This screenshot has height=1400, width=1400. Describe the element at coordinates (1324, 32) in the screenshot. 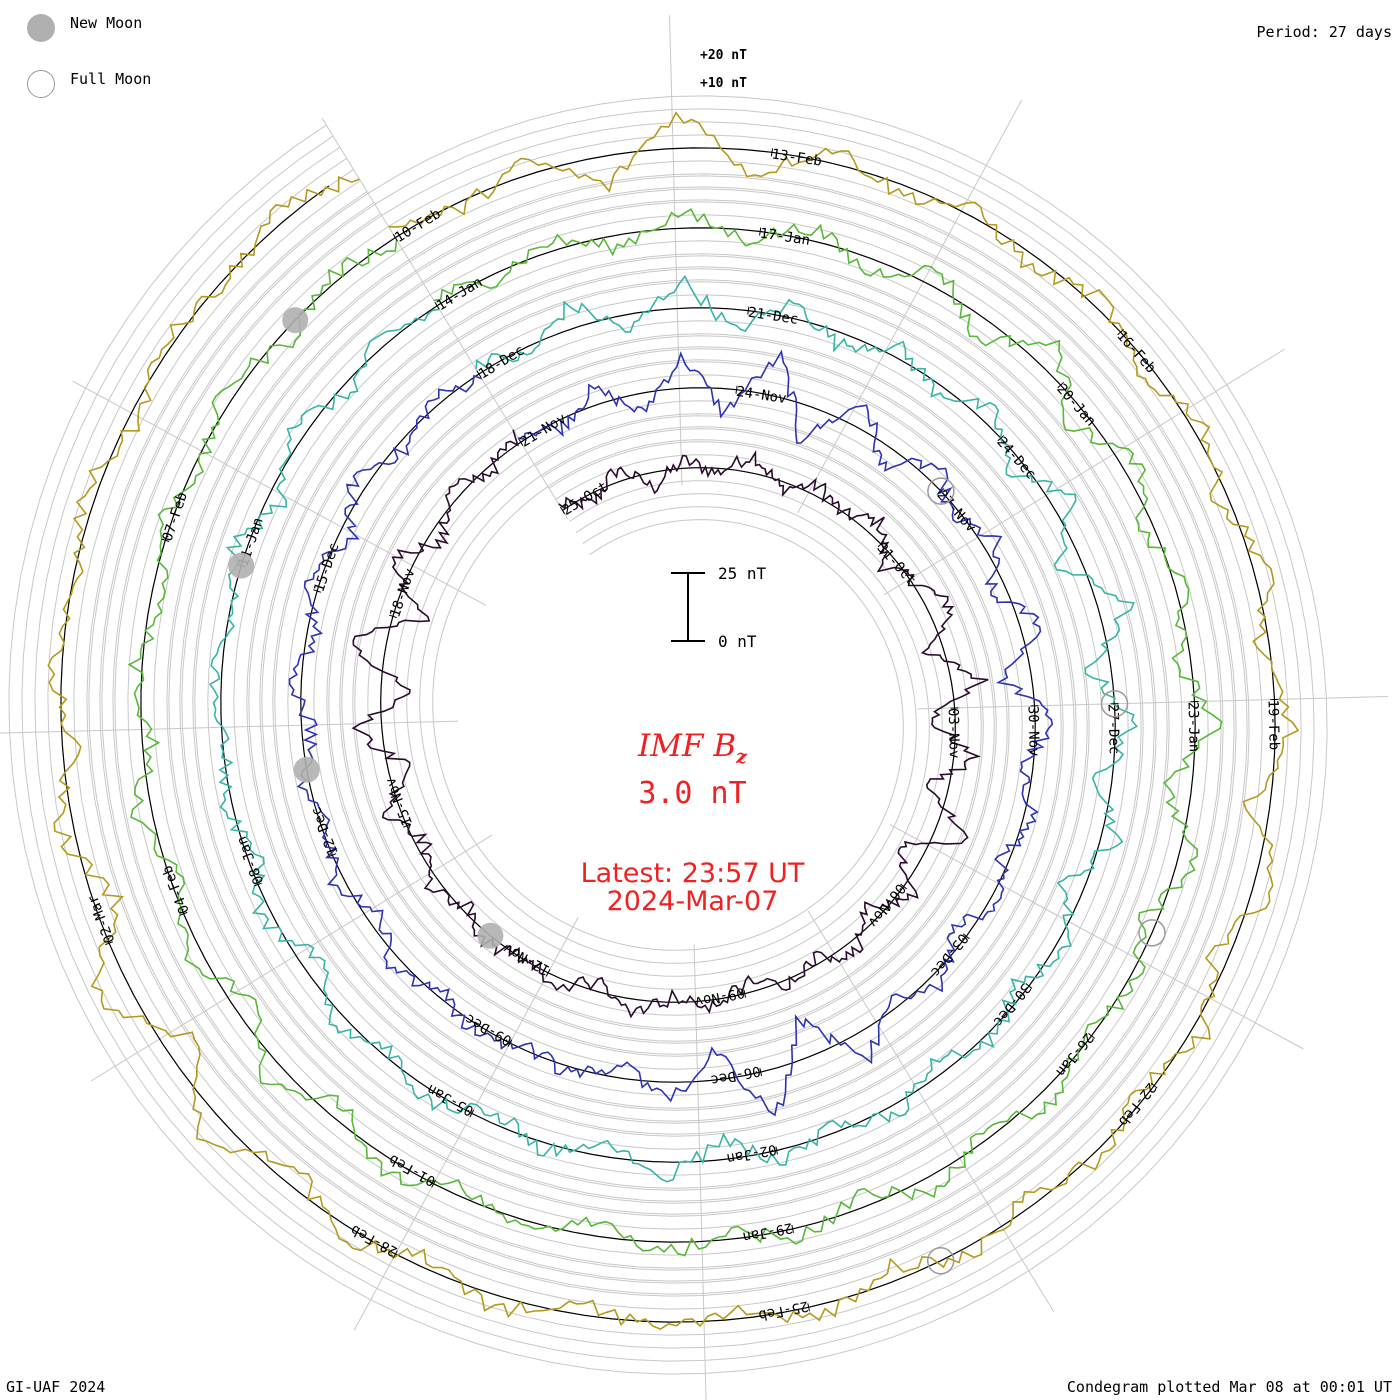

I see `period-label: Period: 27 days` at that location.